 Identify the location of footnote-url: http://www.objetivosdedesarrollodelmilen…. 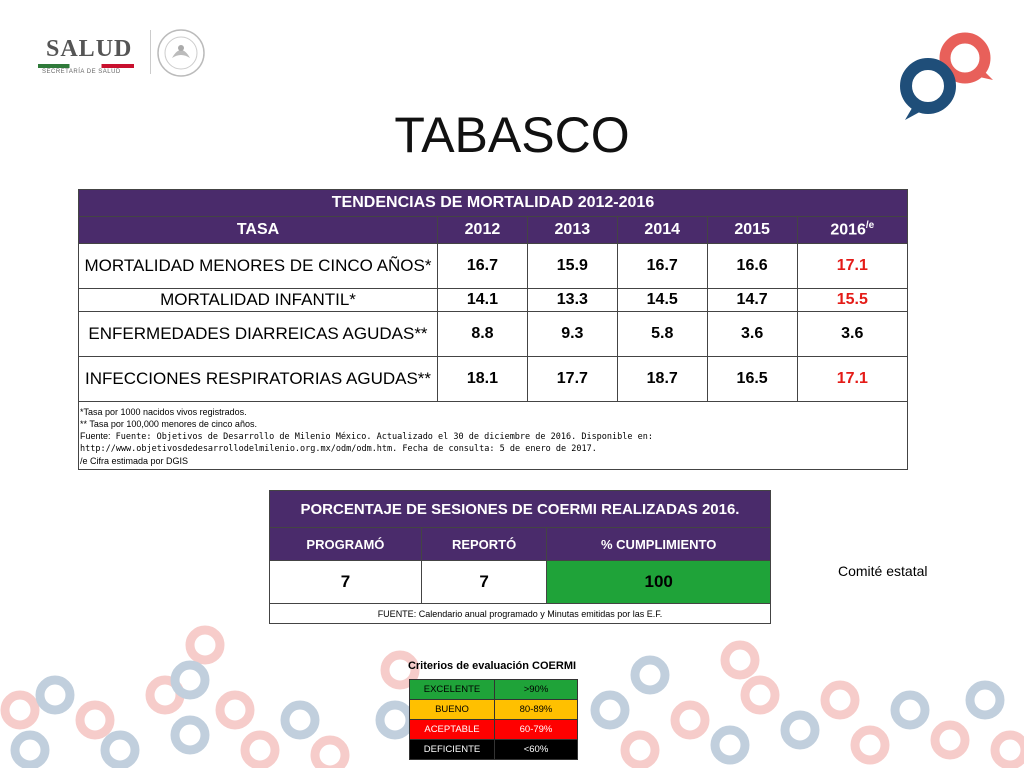
(338, 449).